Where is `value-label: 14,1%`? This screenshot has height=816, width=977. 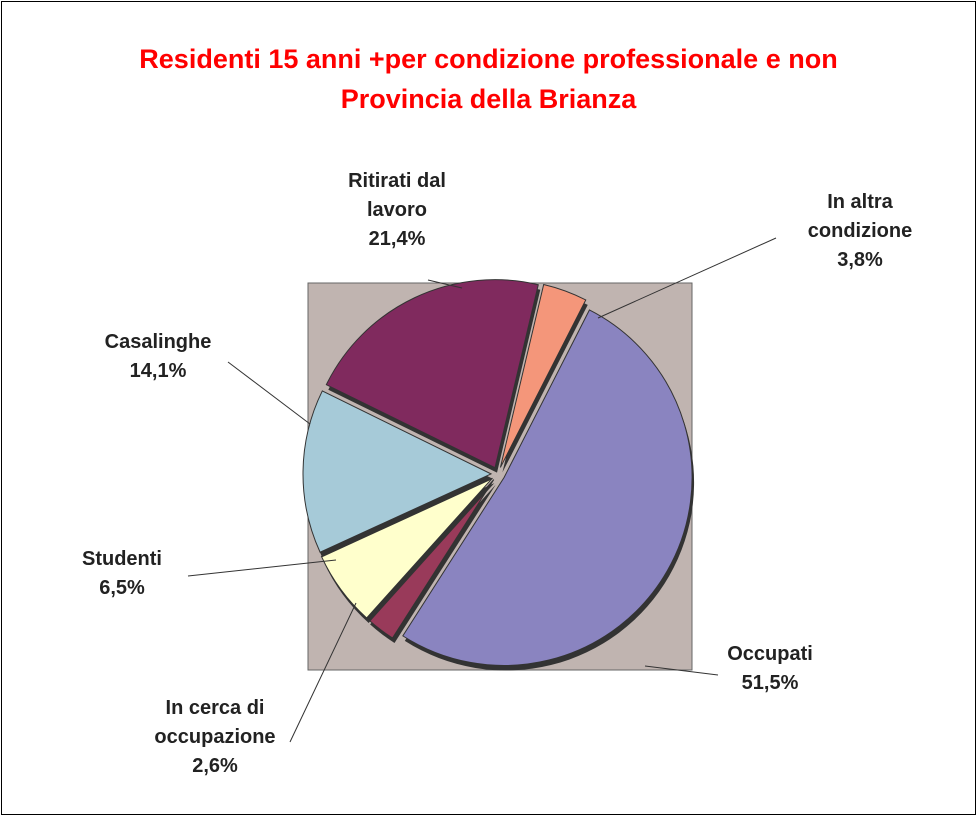 value-label: 14,1% is located at coordinates (158, 371).